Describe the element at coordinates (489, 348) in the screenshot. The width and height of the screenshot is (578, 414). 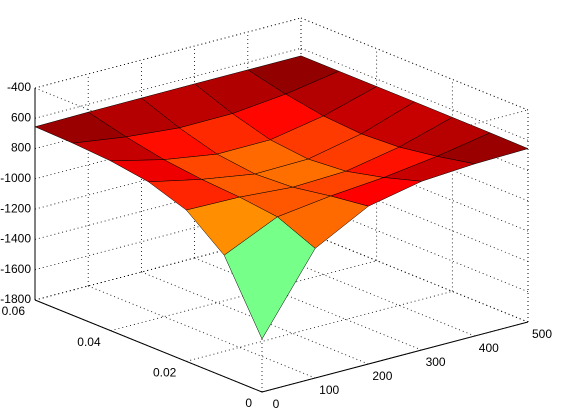
I see `x-tick-label: 400` at that location.